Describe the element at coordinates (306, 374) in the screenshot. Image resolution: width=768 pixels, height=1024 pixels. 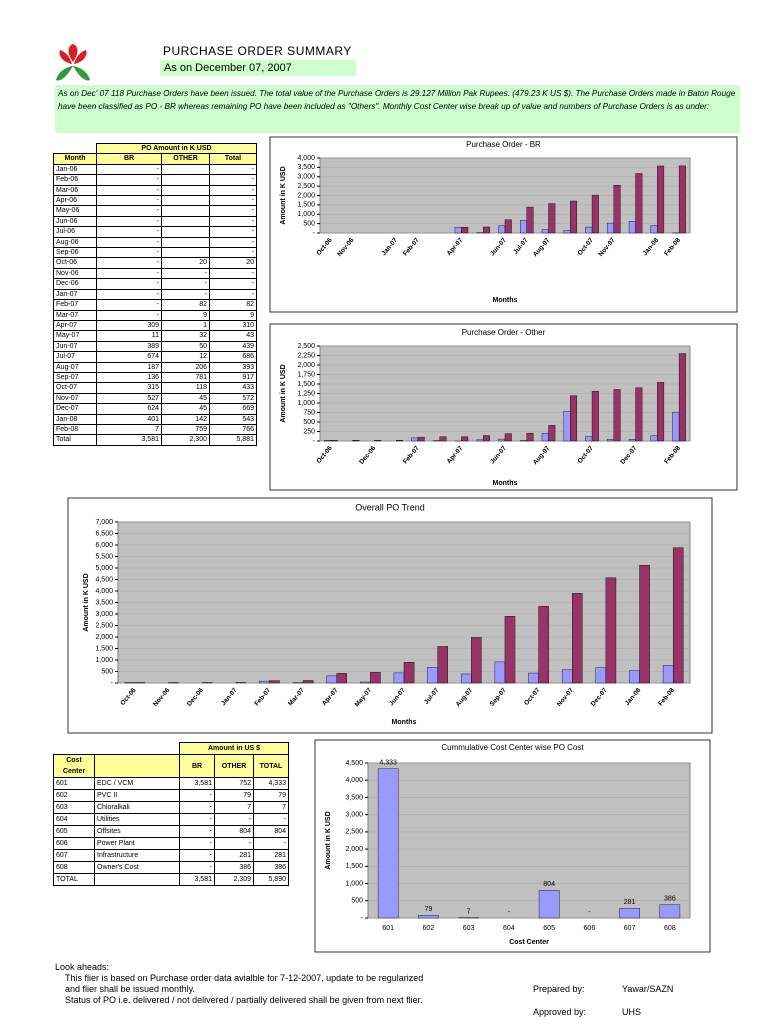
I see `y-tick-label: 1,750` at that location.